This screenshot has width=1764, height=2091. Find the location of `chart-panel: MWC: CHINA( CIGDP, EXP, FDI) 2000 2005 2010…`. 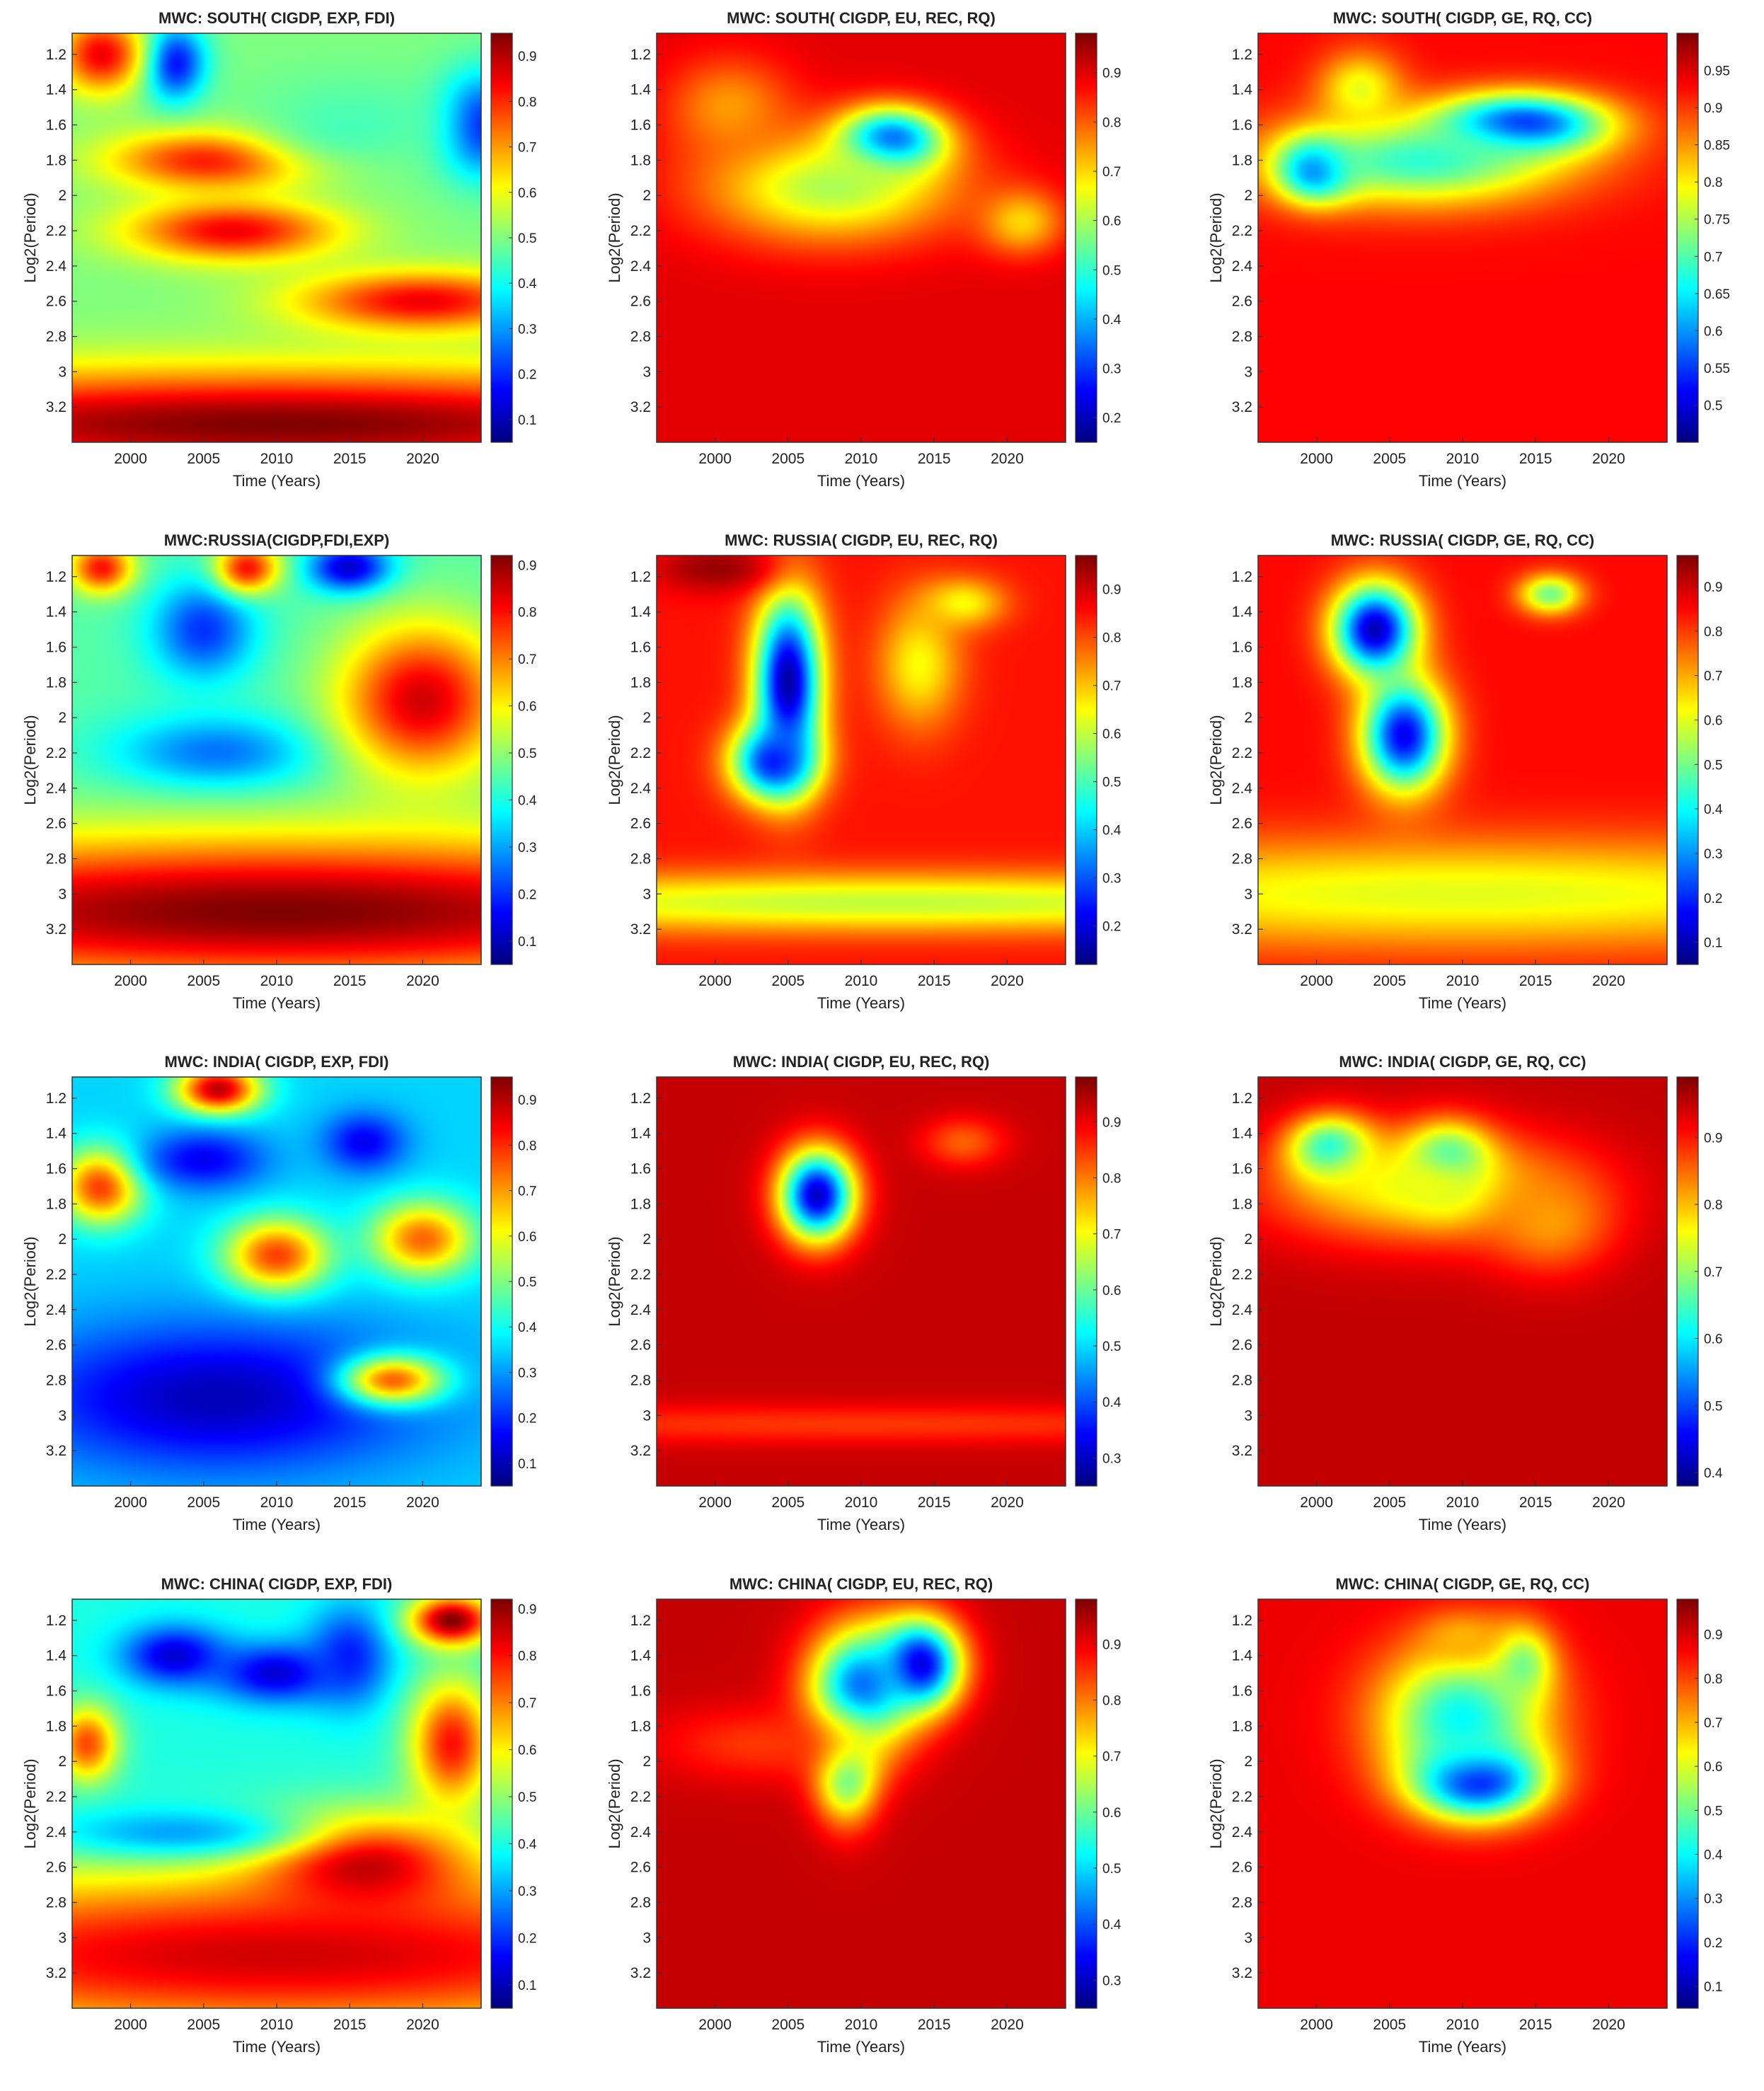

chart-panel: MWC: CHINA( CIGDP, EXP, FDI) 2000 2005 2010… is located at coordinates (279, 1815).